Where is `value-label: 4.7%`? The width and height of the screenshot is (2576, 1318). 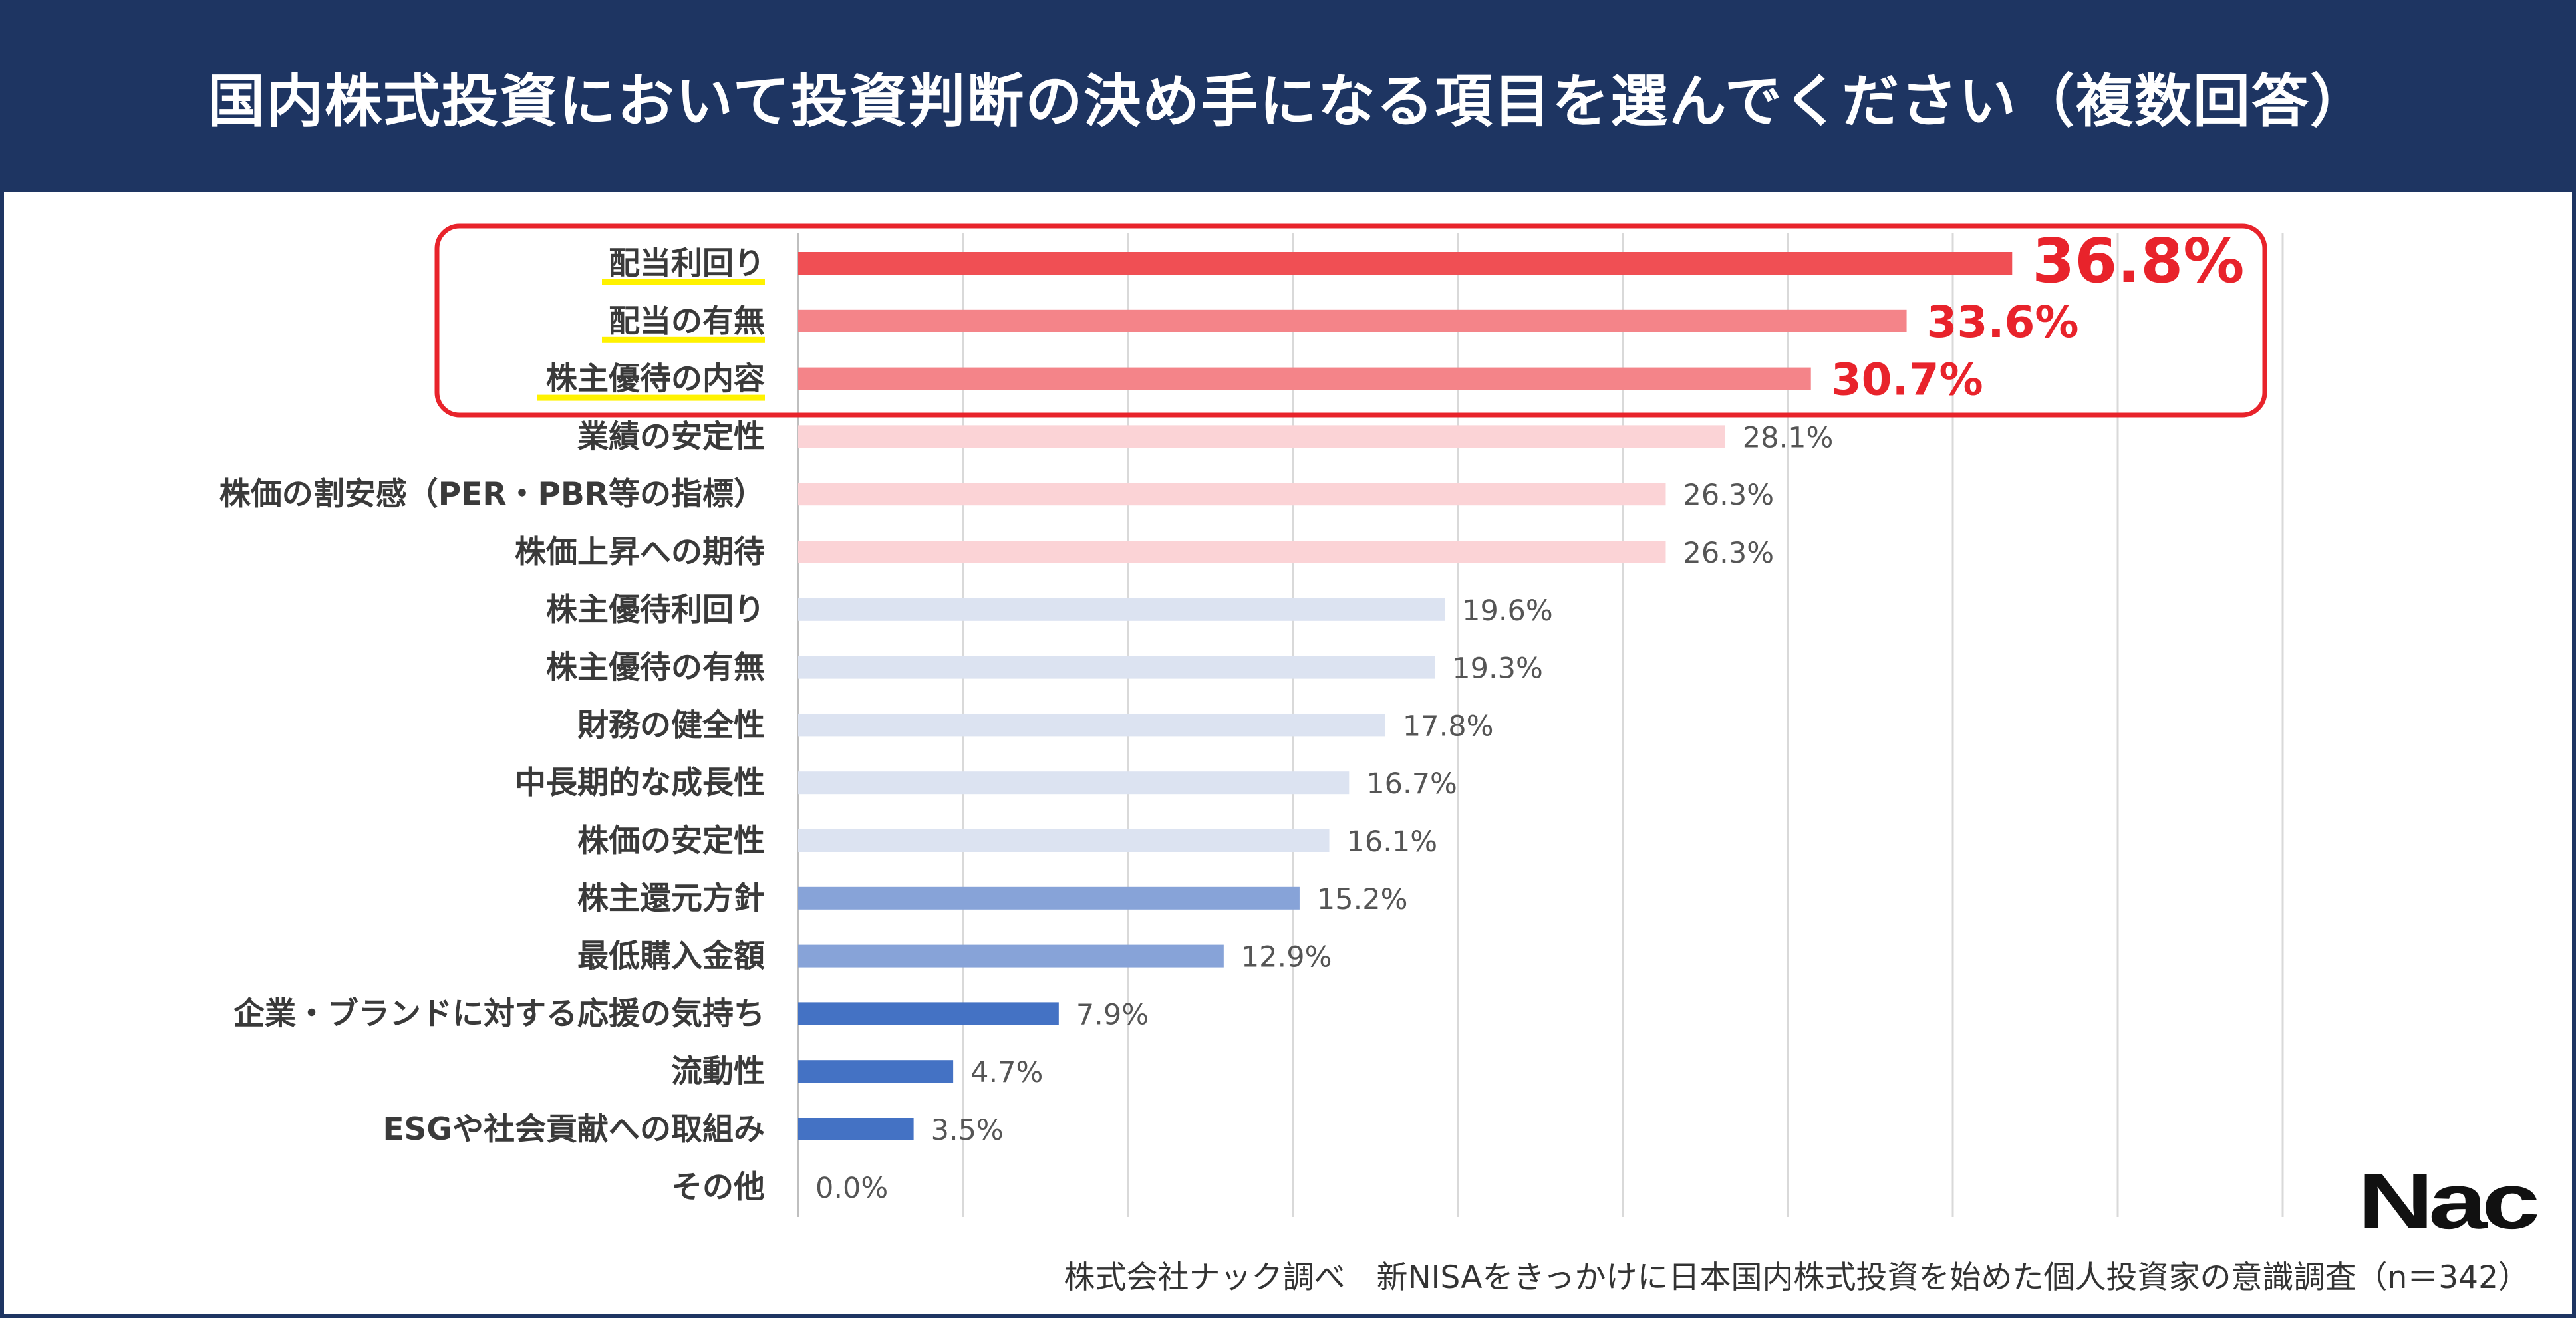 value-label: 4.7% is located at coordinates (1007, 1072).